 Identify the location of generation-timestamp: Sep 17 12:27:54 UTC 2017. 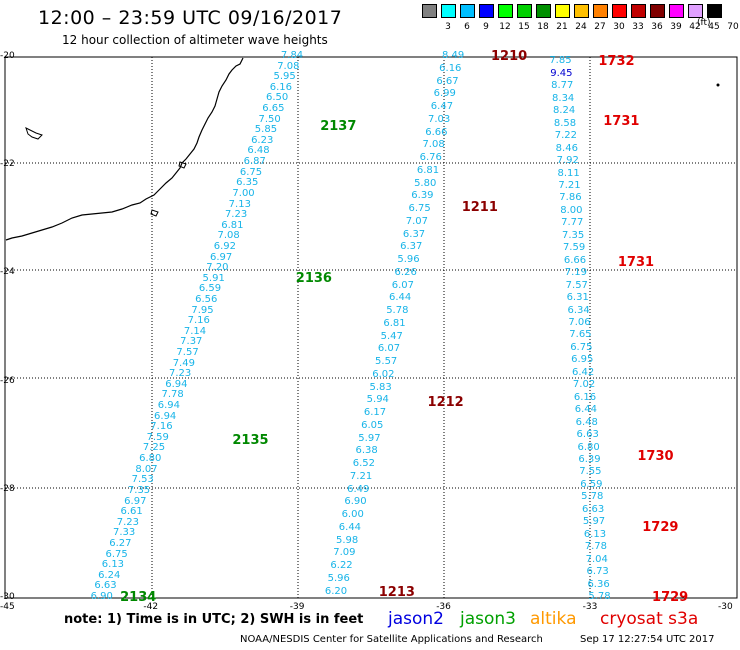
(647, 639).